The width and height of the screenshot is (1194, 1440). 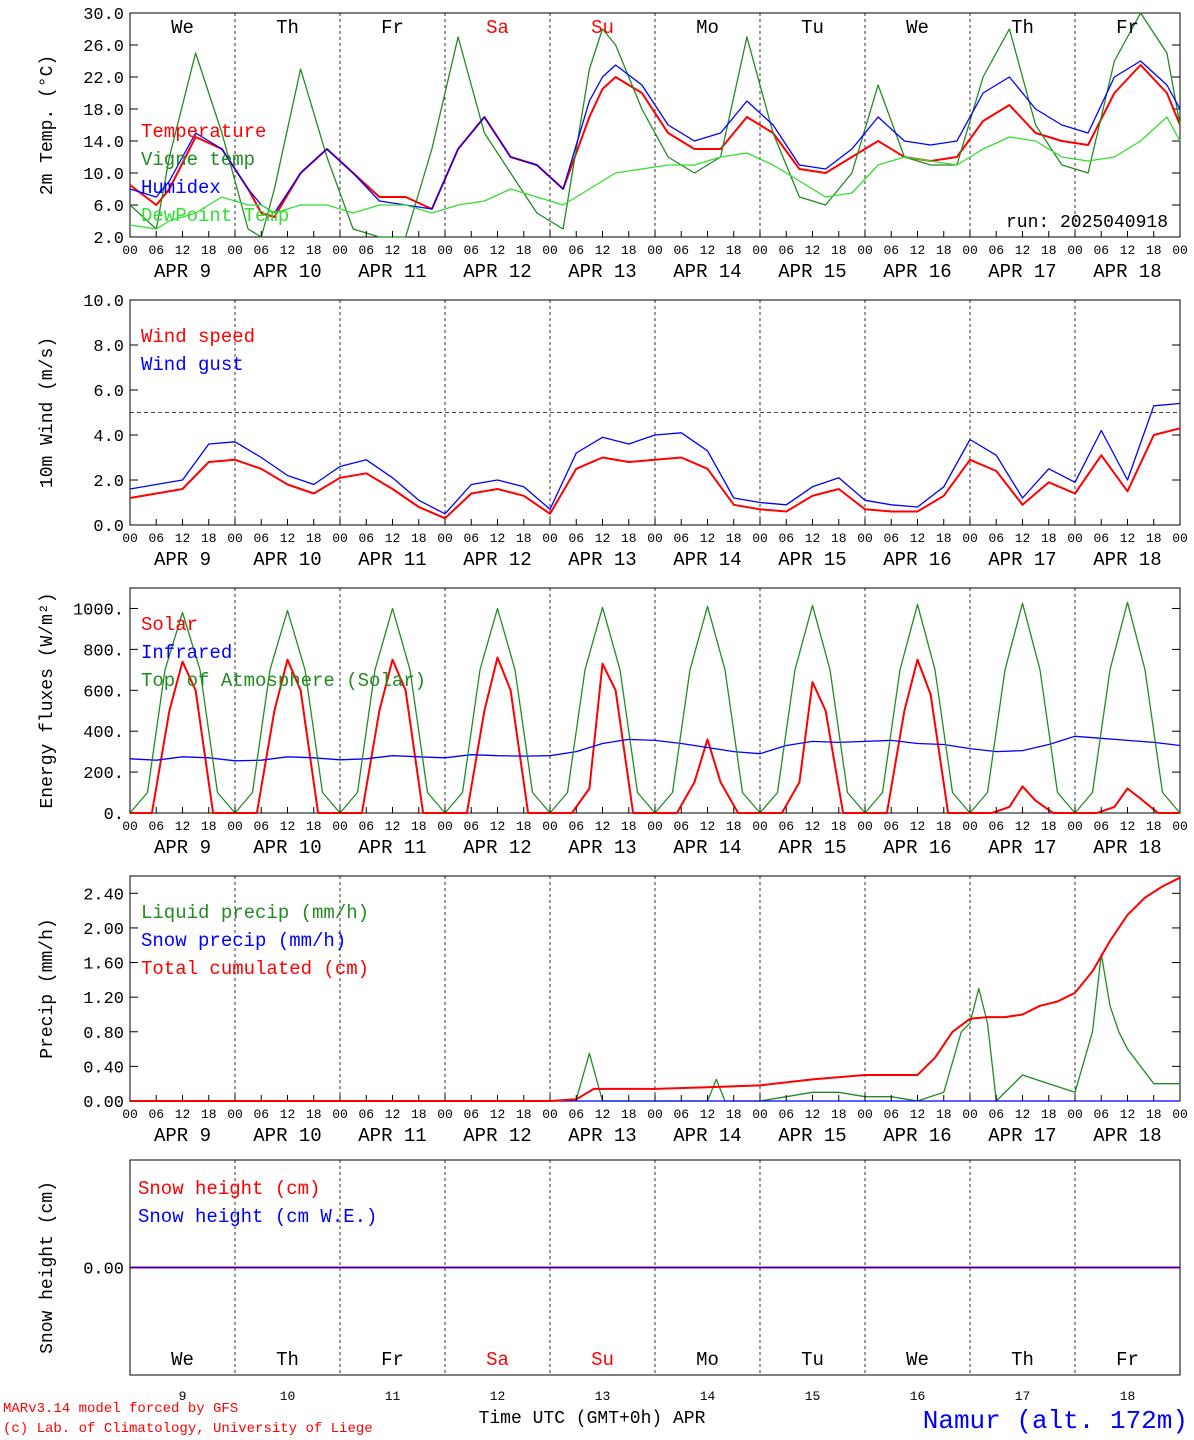 I want to click on legend-entry: Solar, so click(x=169, y=625).